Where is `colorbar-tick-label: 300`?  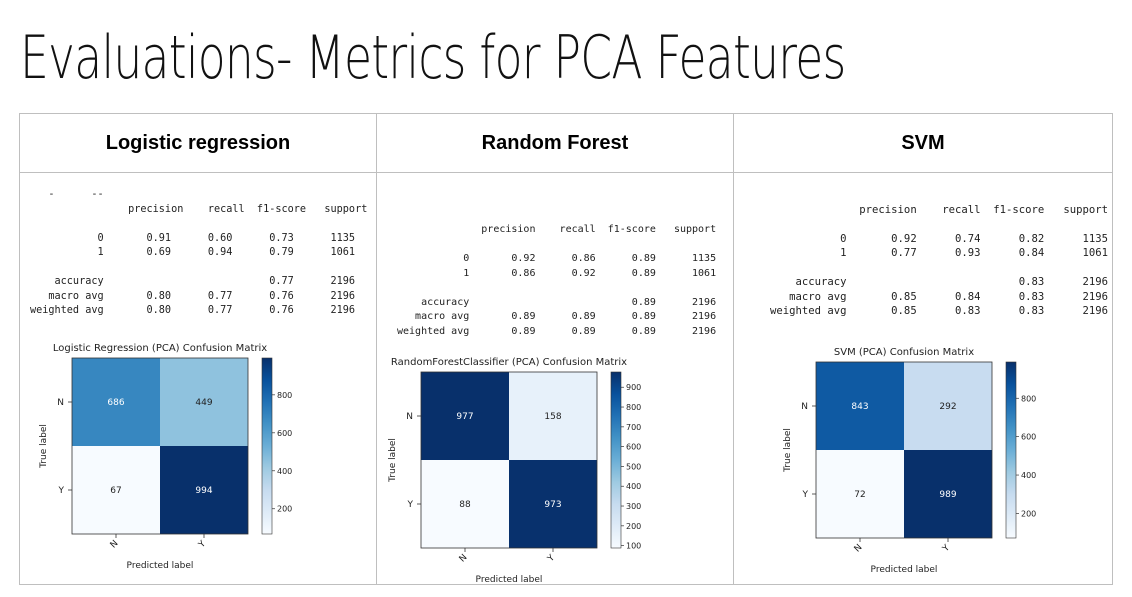
colorbar-tick-label: 300 is located at coordinates (633, 506).